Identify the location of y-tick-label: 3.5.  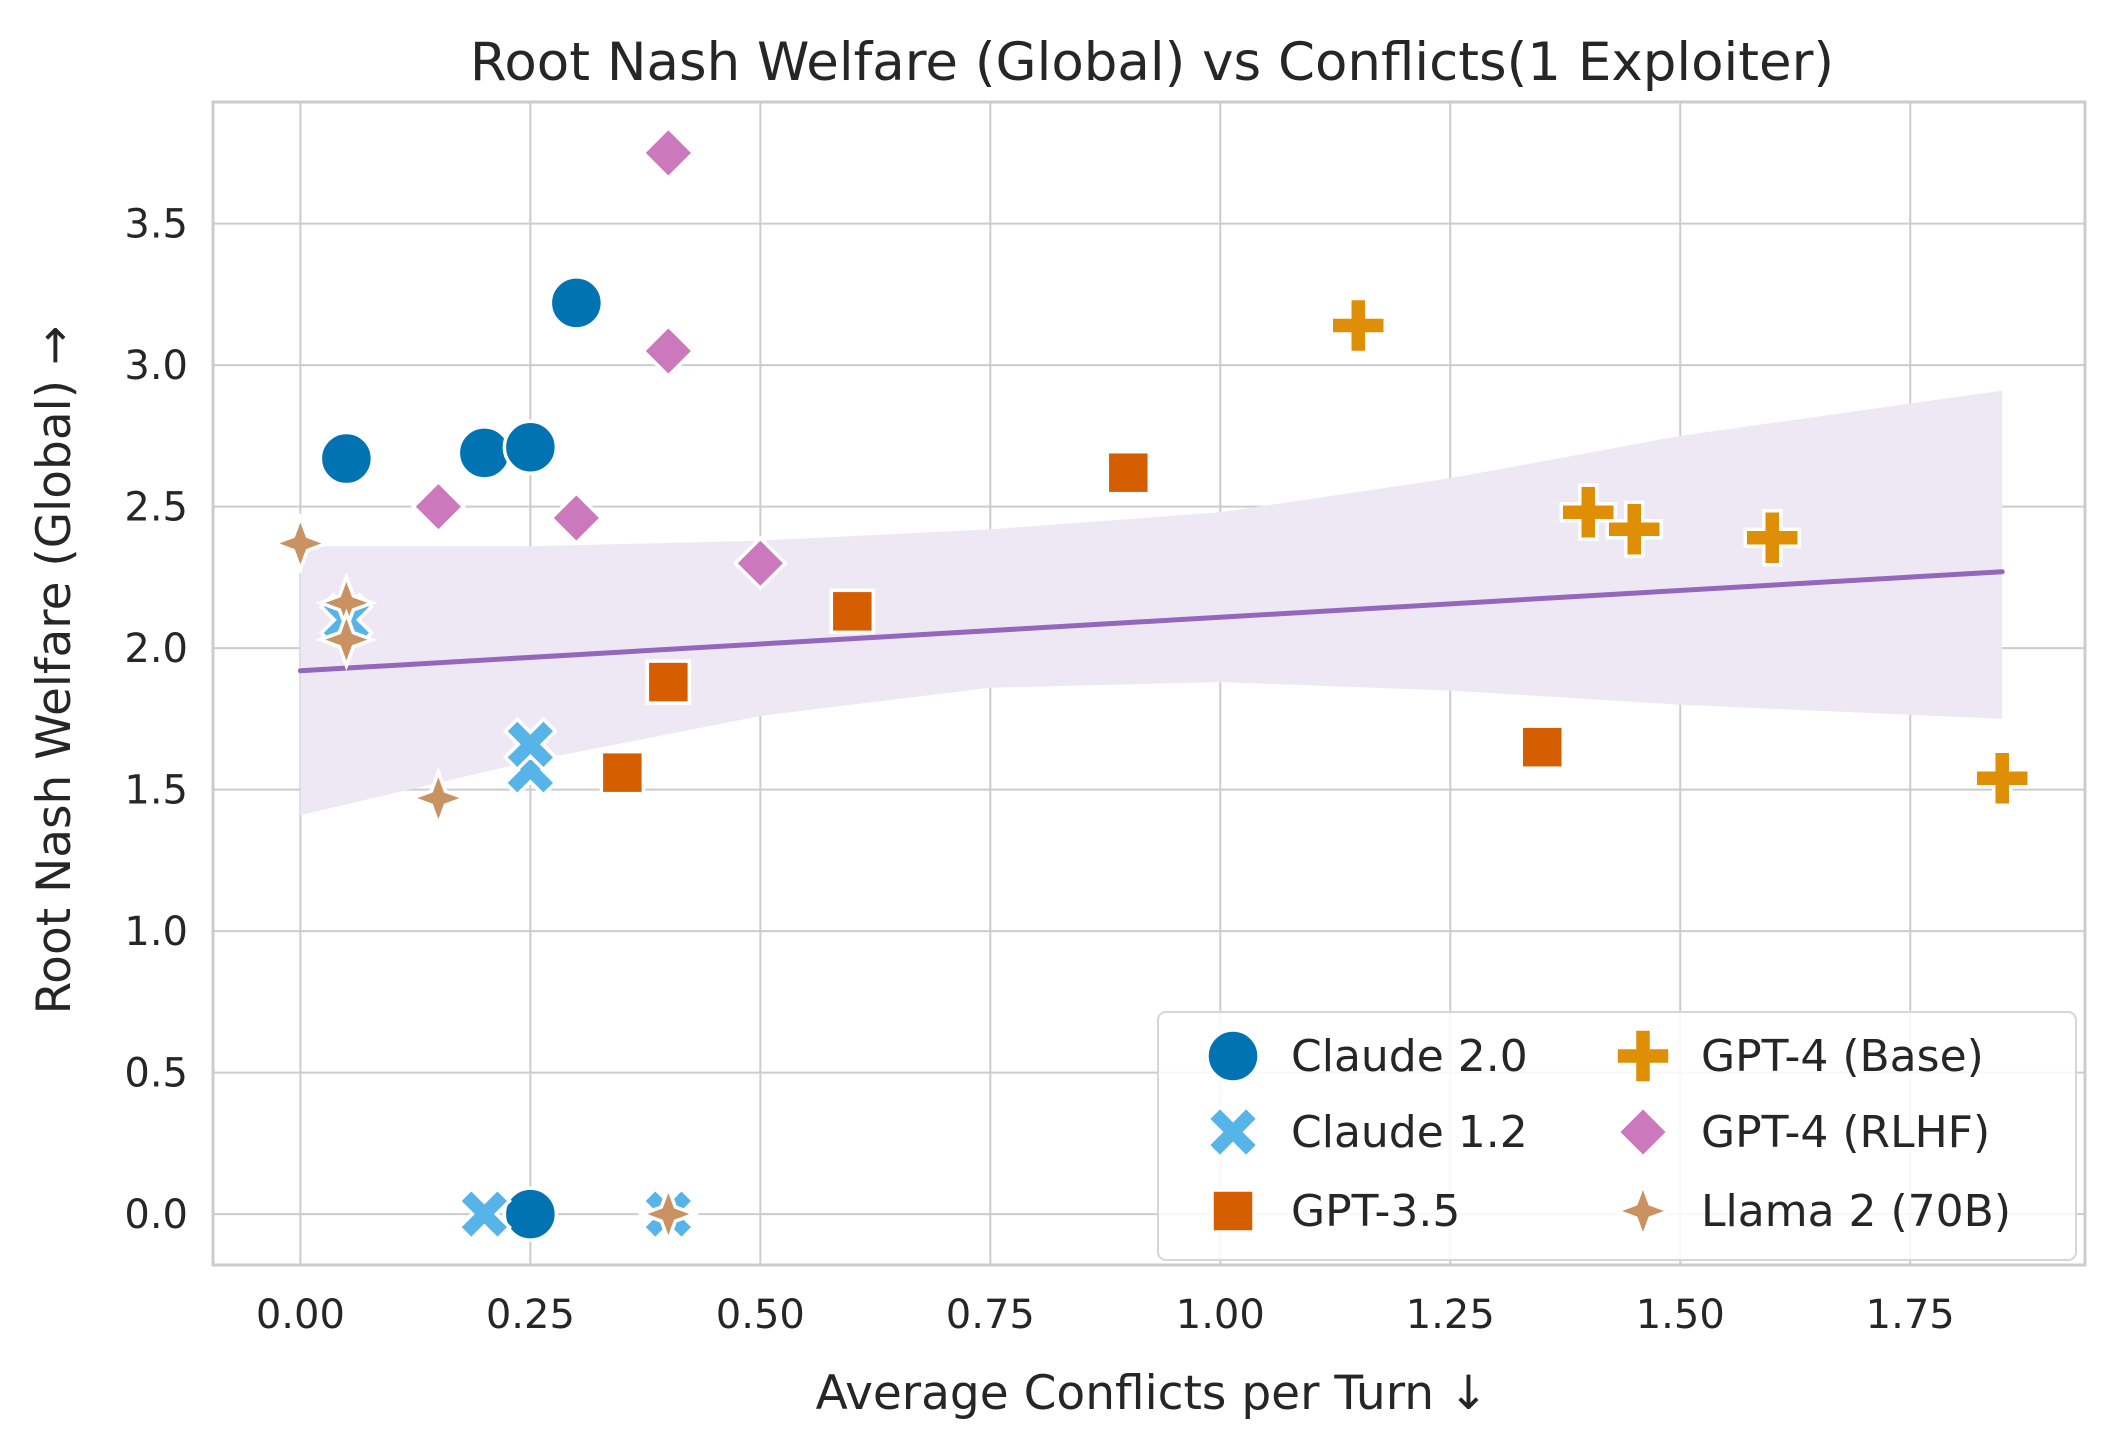
(156, 225).